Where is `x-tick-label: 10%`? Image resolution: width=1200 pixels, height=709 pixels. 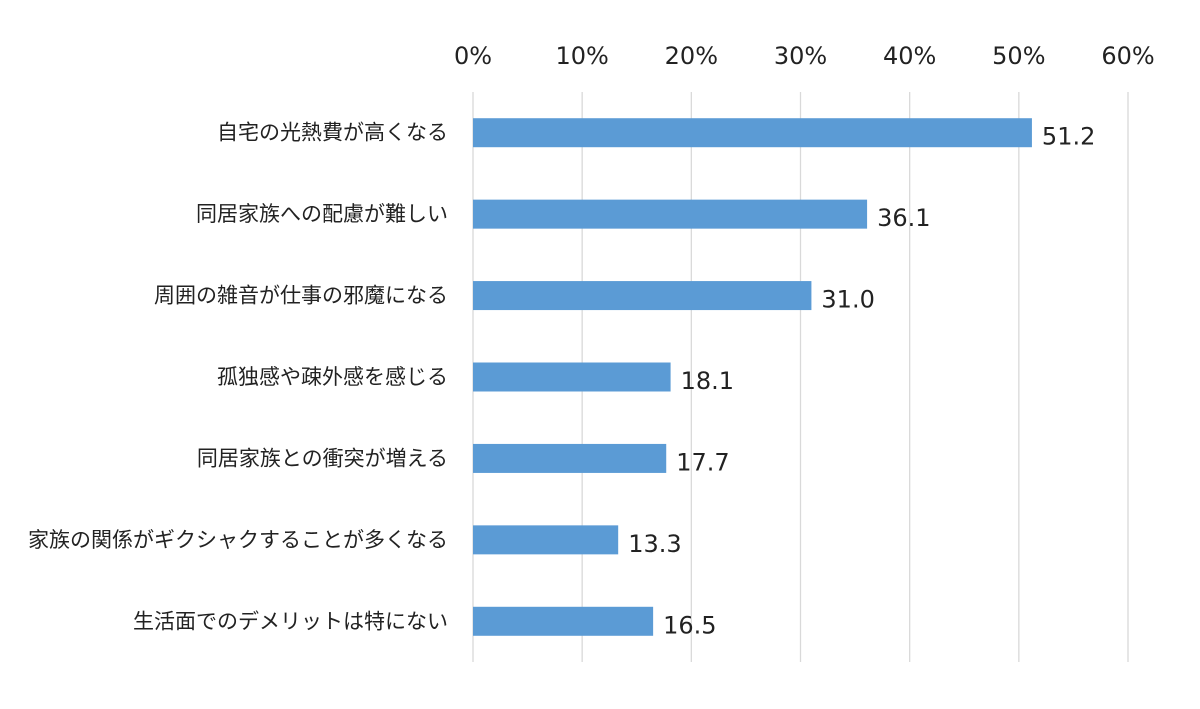 x-tick-label: 10% is located at coordinates (581, 56).